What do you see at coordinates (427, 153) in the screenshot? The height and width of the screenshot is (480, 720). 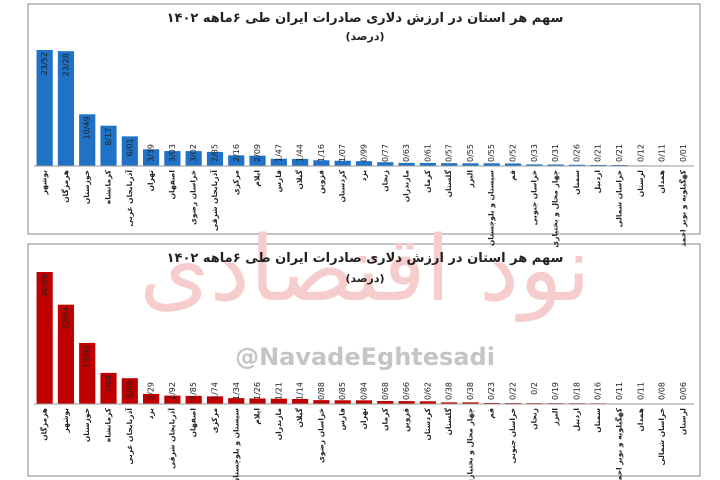 I see `value-label: 0/61` at bounding box center [427, 153].